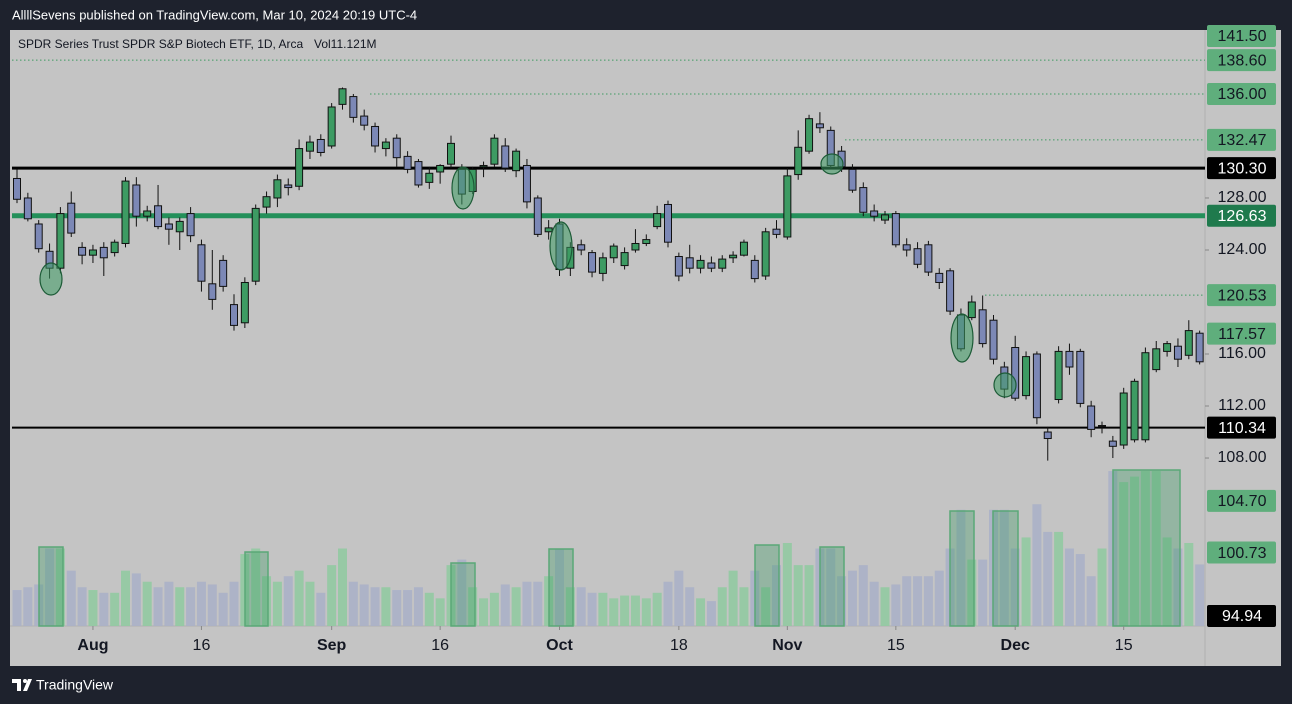  Describe the element at coordinates (559, 645) in the screenshot. I see `x-tick-label: Oct` at that location.